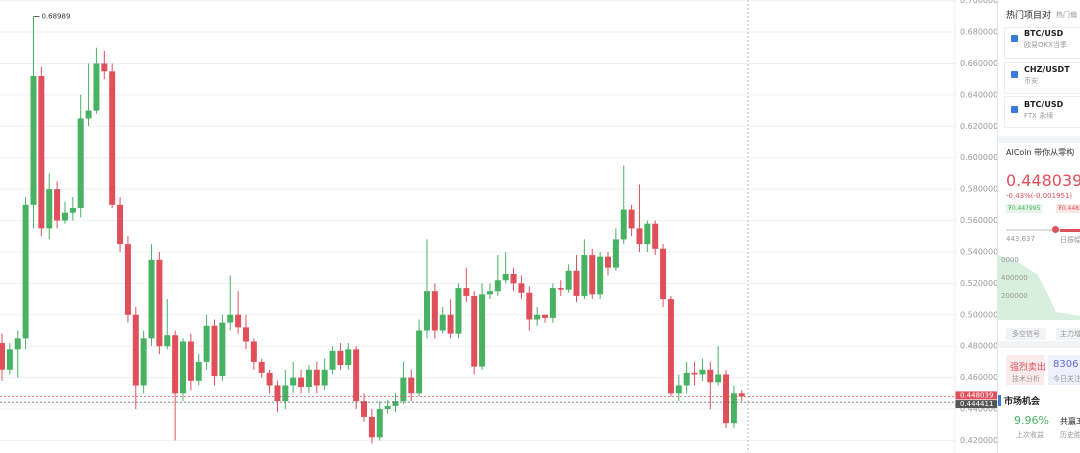  I want to click on price-tag-label: 0.444411, so click(976, 404).